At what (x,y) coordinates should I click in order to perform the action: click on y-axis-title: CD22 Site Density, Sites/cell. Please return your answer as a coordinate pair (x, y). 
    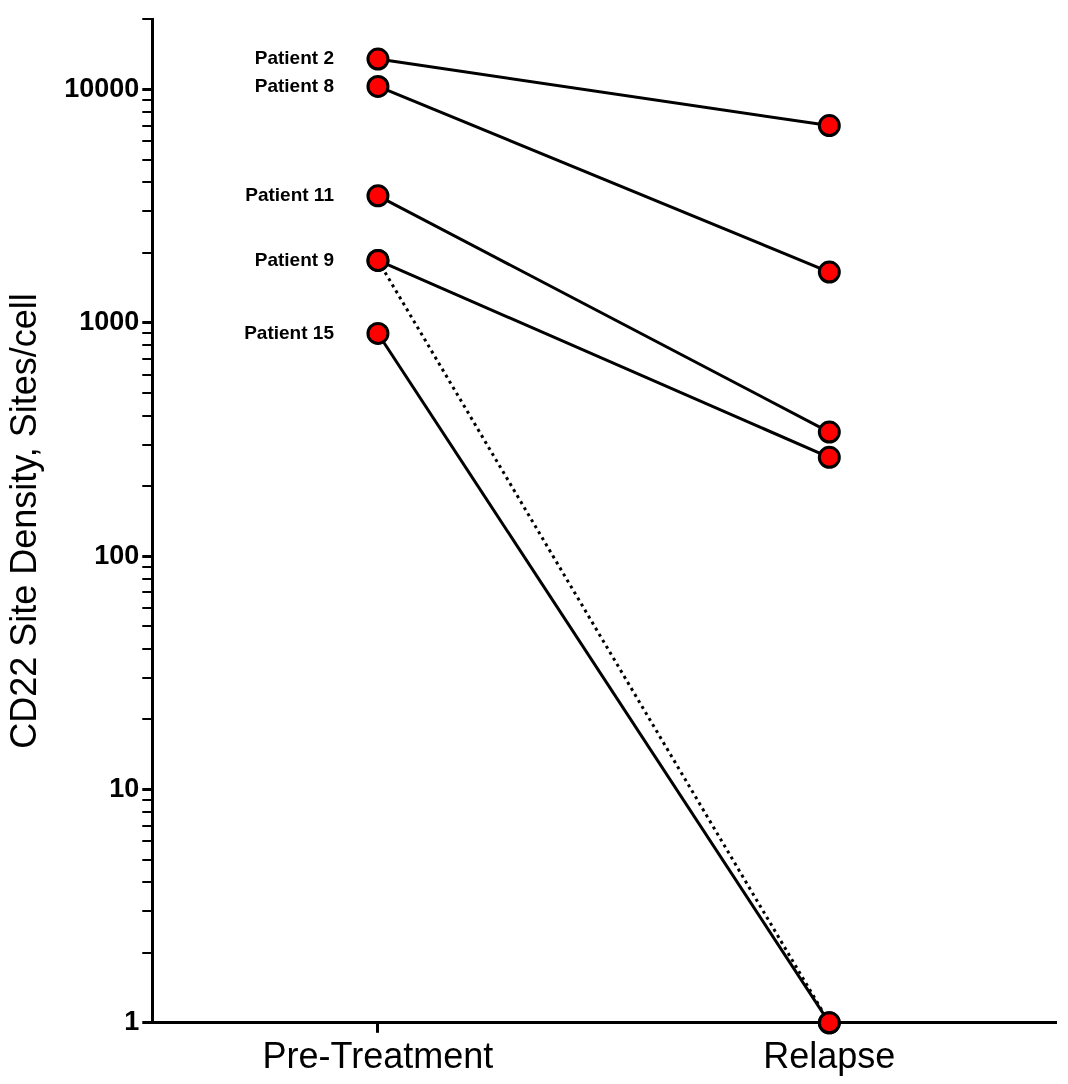
    Looking at the image, I should click on (23, 521).